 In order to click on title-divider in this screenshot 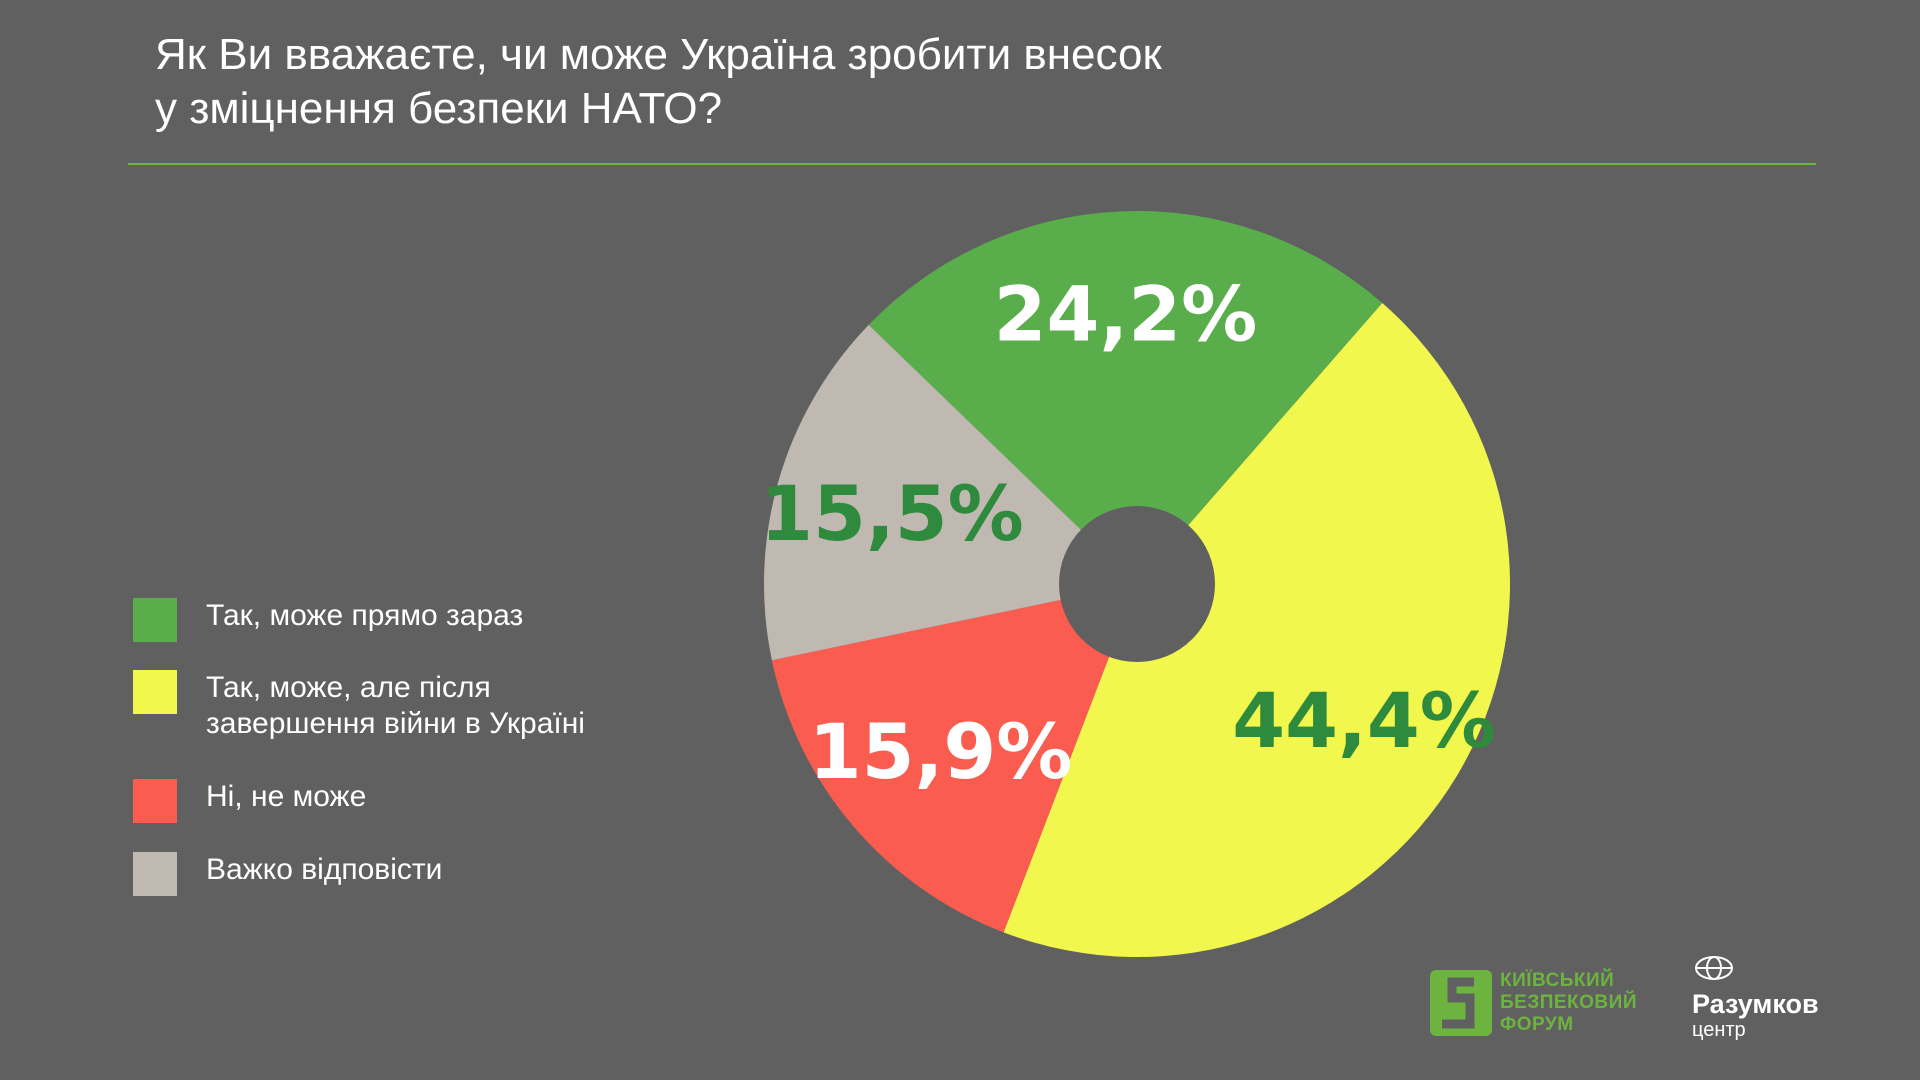, I will do `click(972, 164)`.